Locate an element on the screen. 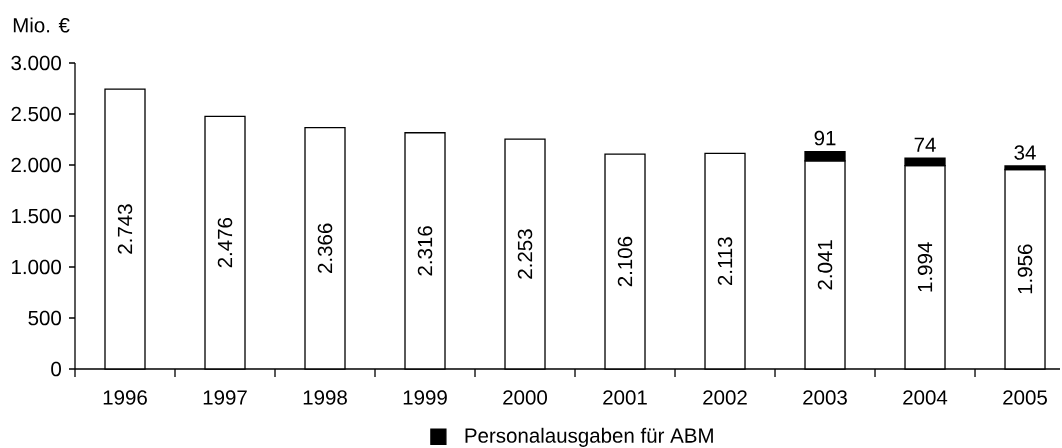  data-label: 2.743 is located at coordinates (125, 229).